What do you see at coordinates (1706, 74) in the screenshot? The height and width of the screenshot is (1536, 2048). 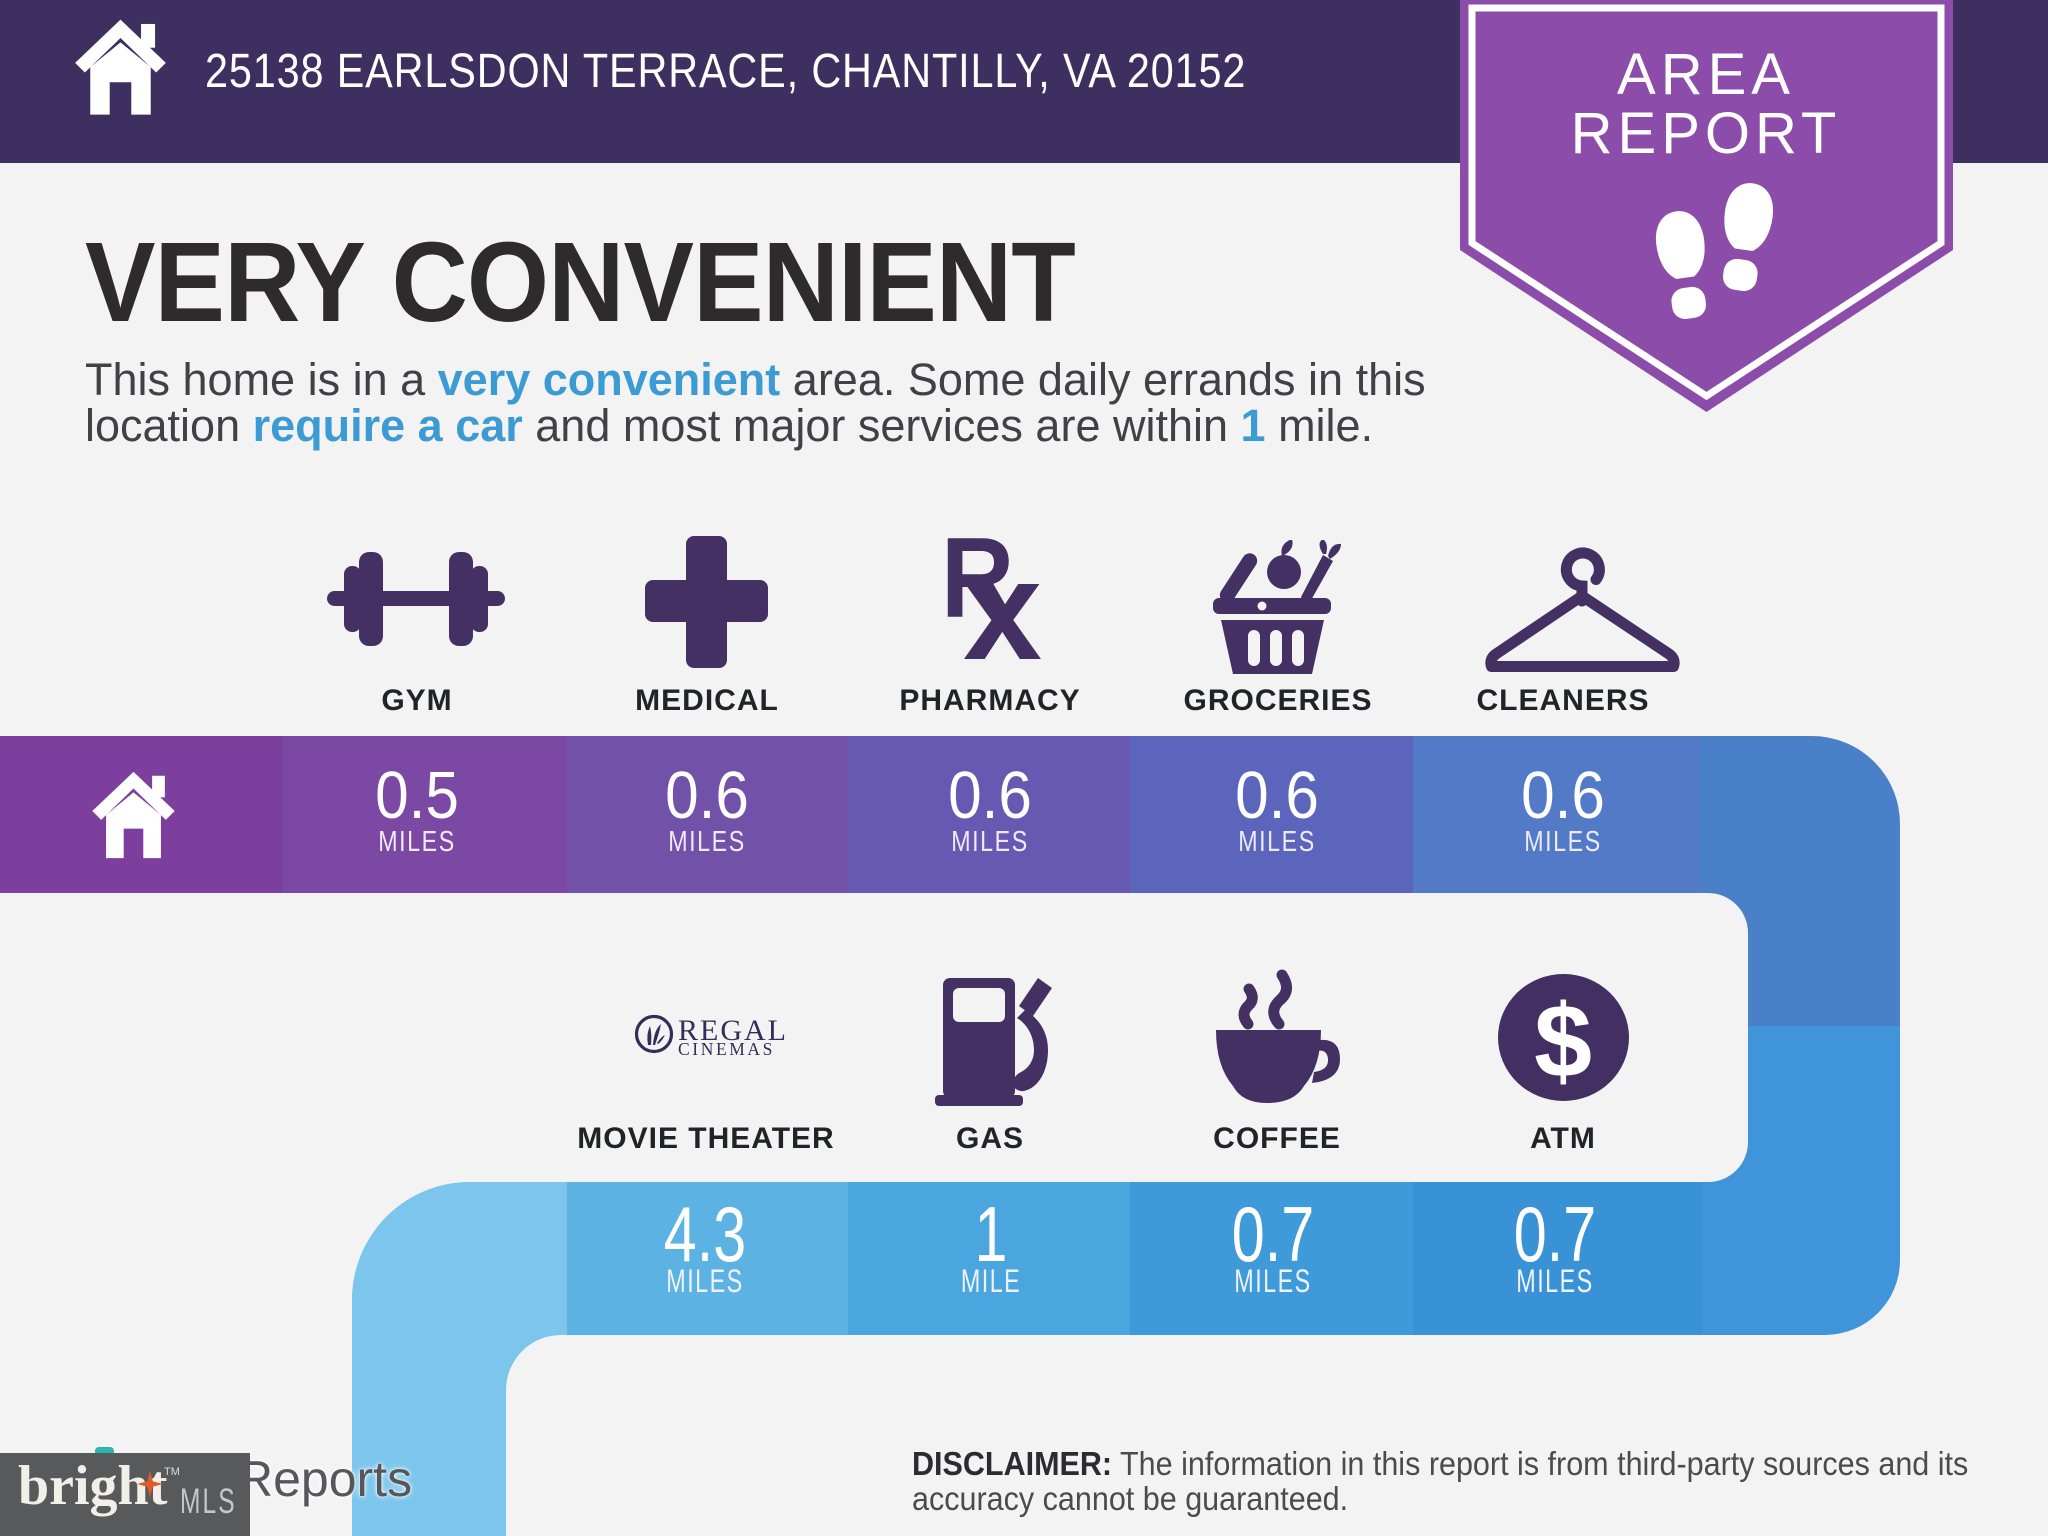 I see `svg-text: AREA` at bounding box center [1706, 74].